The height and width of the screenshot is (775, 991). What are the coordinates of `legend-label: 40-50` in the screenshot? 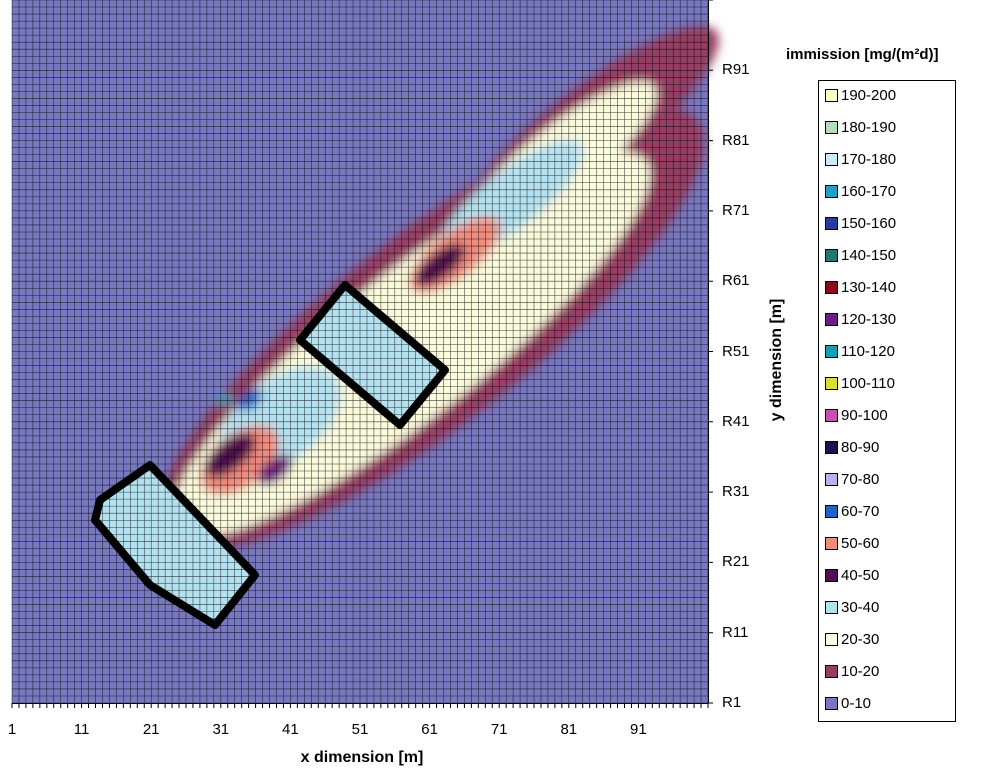 It's located at (860, 575).